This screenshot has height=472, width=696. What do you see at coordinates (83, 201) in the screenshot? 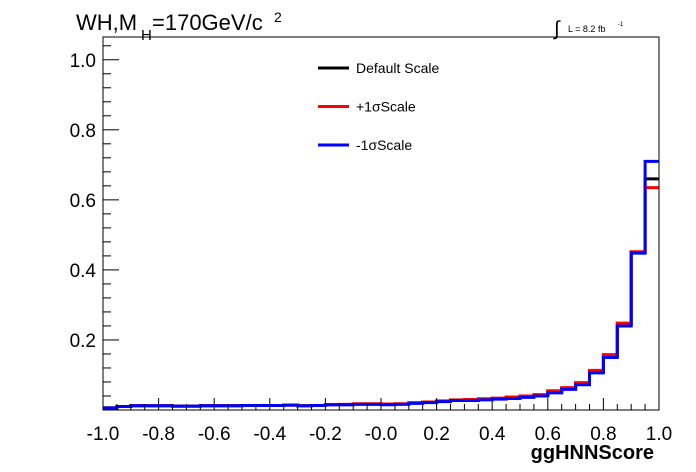
I see `y-tick-label: 0.6` at bounding box center [83, 201].